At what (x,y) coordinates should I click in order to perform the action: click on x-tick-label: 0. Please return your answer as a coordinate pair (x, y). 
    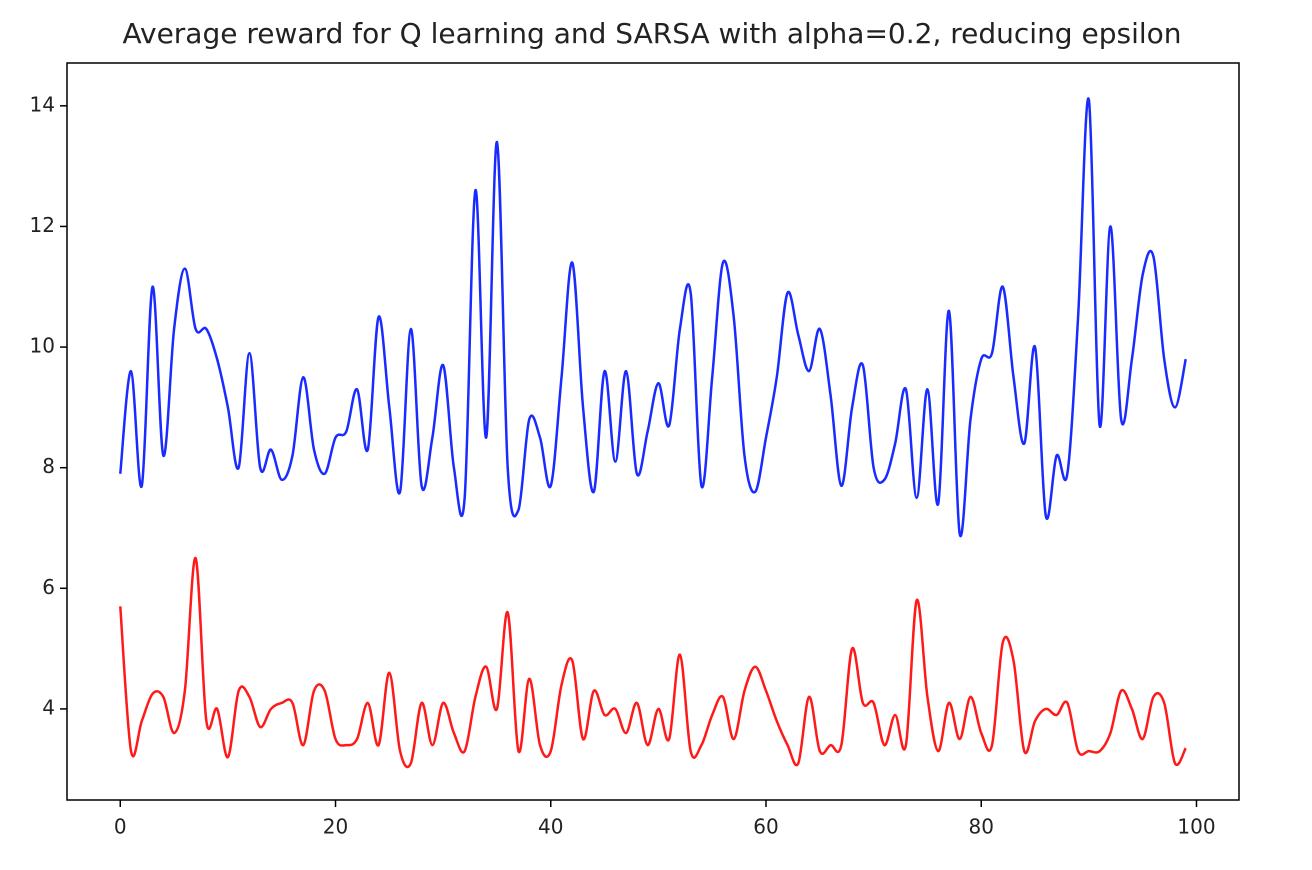
    Looking at the image, I should click on (120, 827).